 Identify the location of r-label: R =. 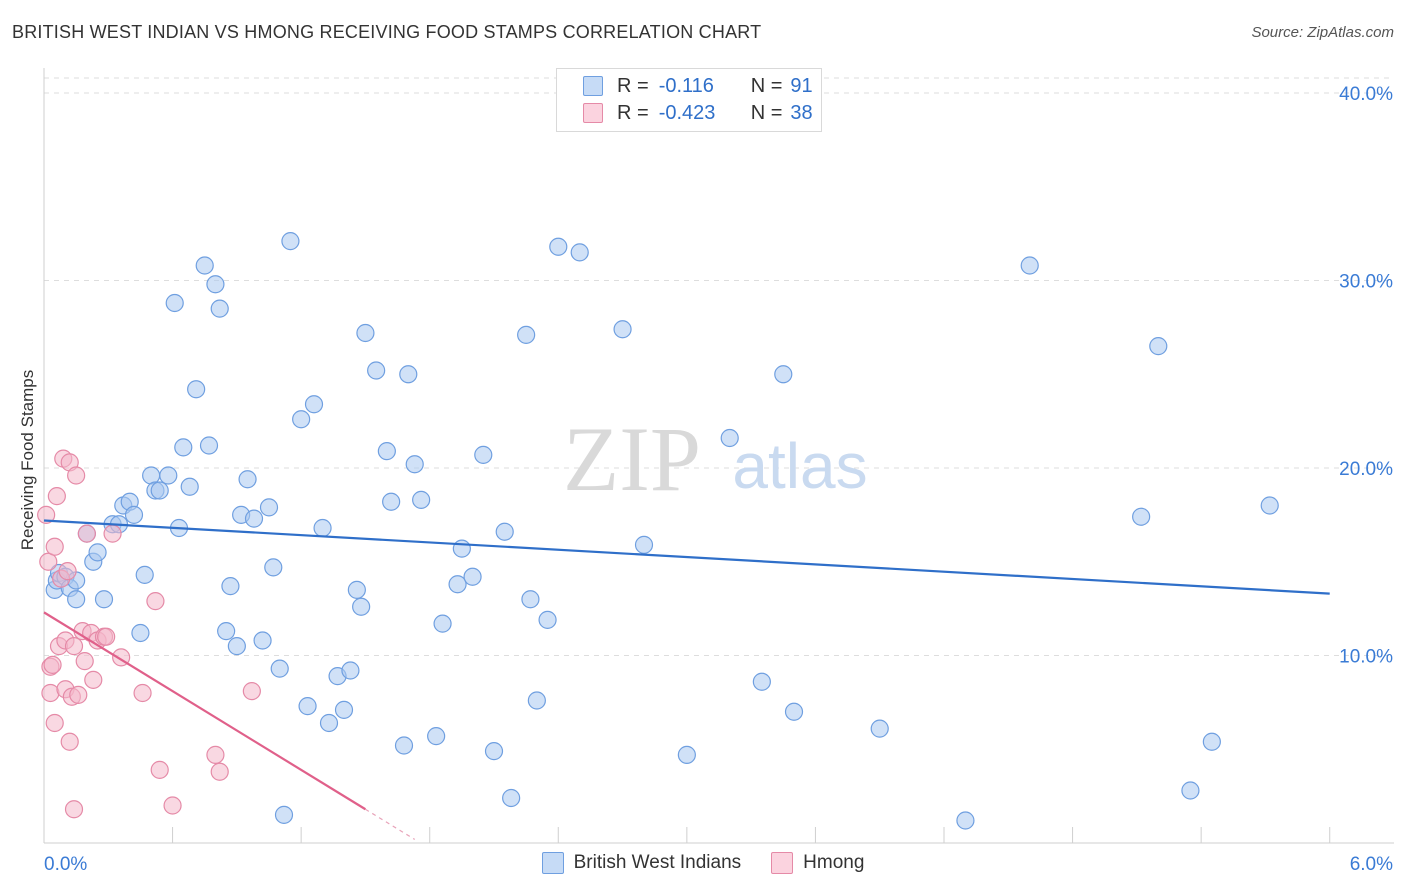
(633, 112).